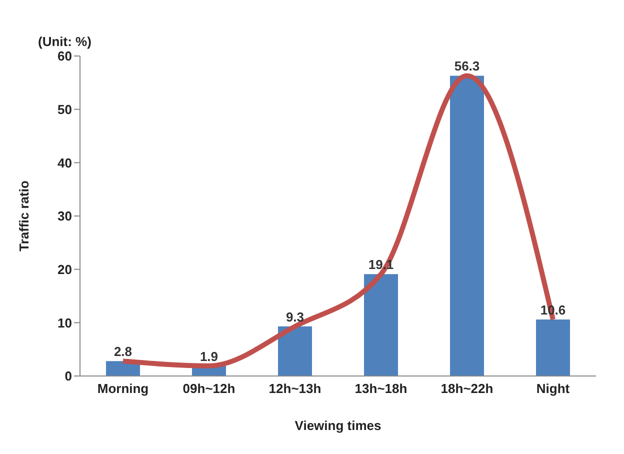  Describe the element at coordinates (65, 269) in the screenshot. I see `y-tick-label: 20` at that location.